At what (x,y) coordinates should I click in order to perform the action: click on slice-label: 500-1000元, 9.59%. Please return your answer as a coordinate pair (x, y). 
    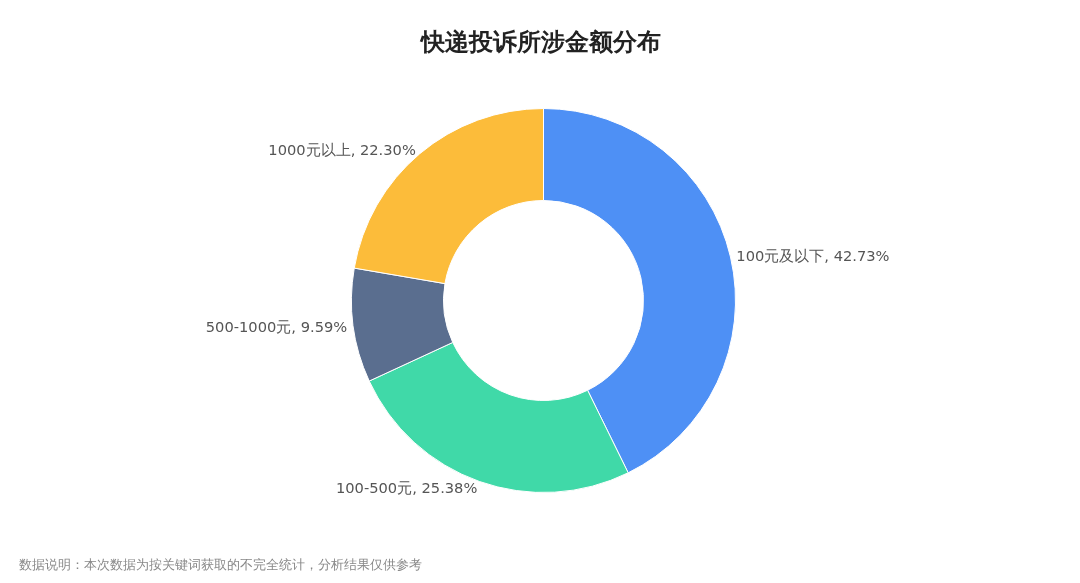
    Looking at the image, I should click on (276, 326).